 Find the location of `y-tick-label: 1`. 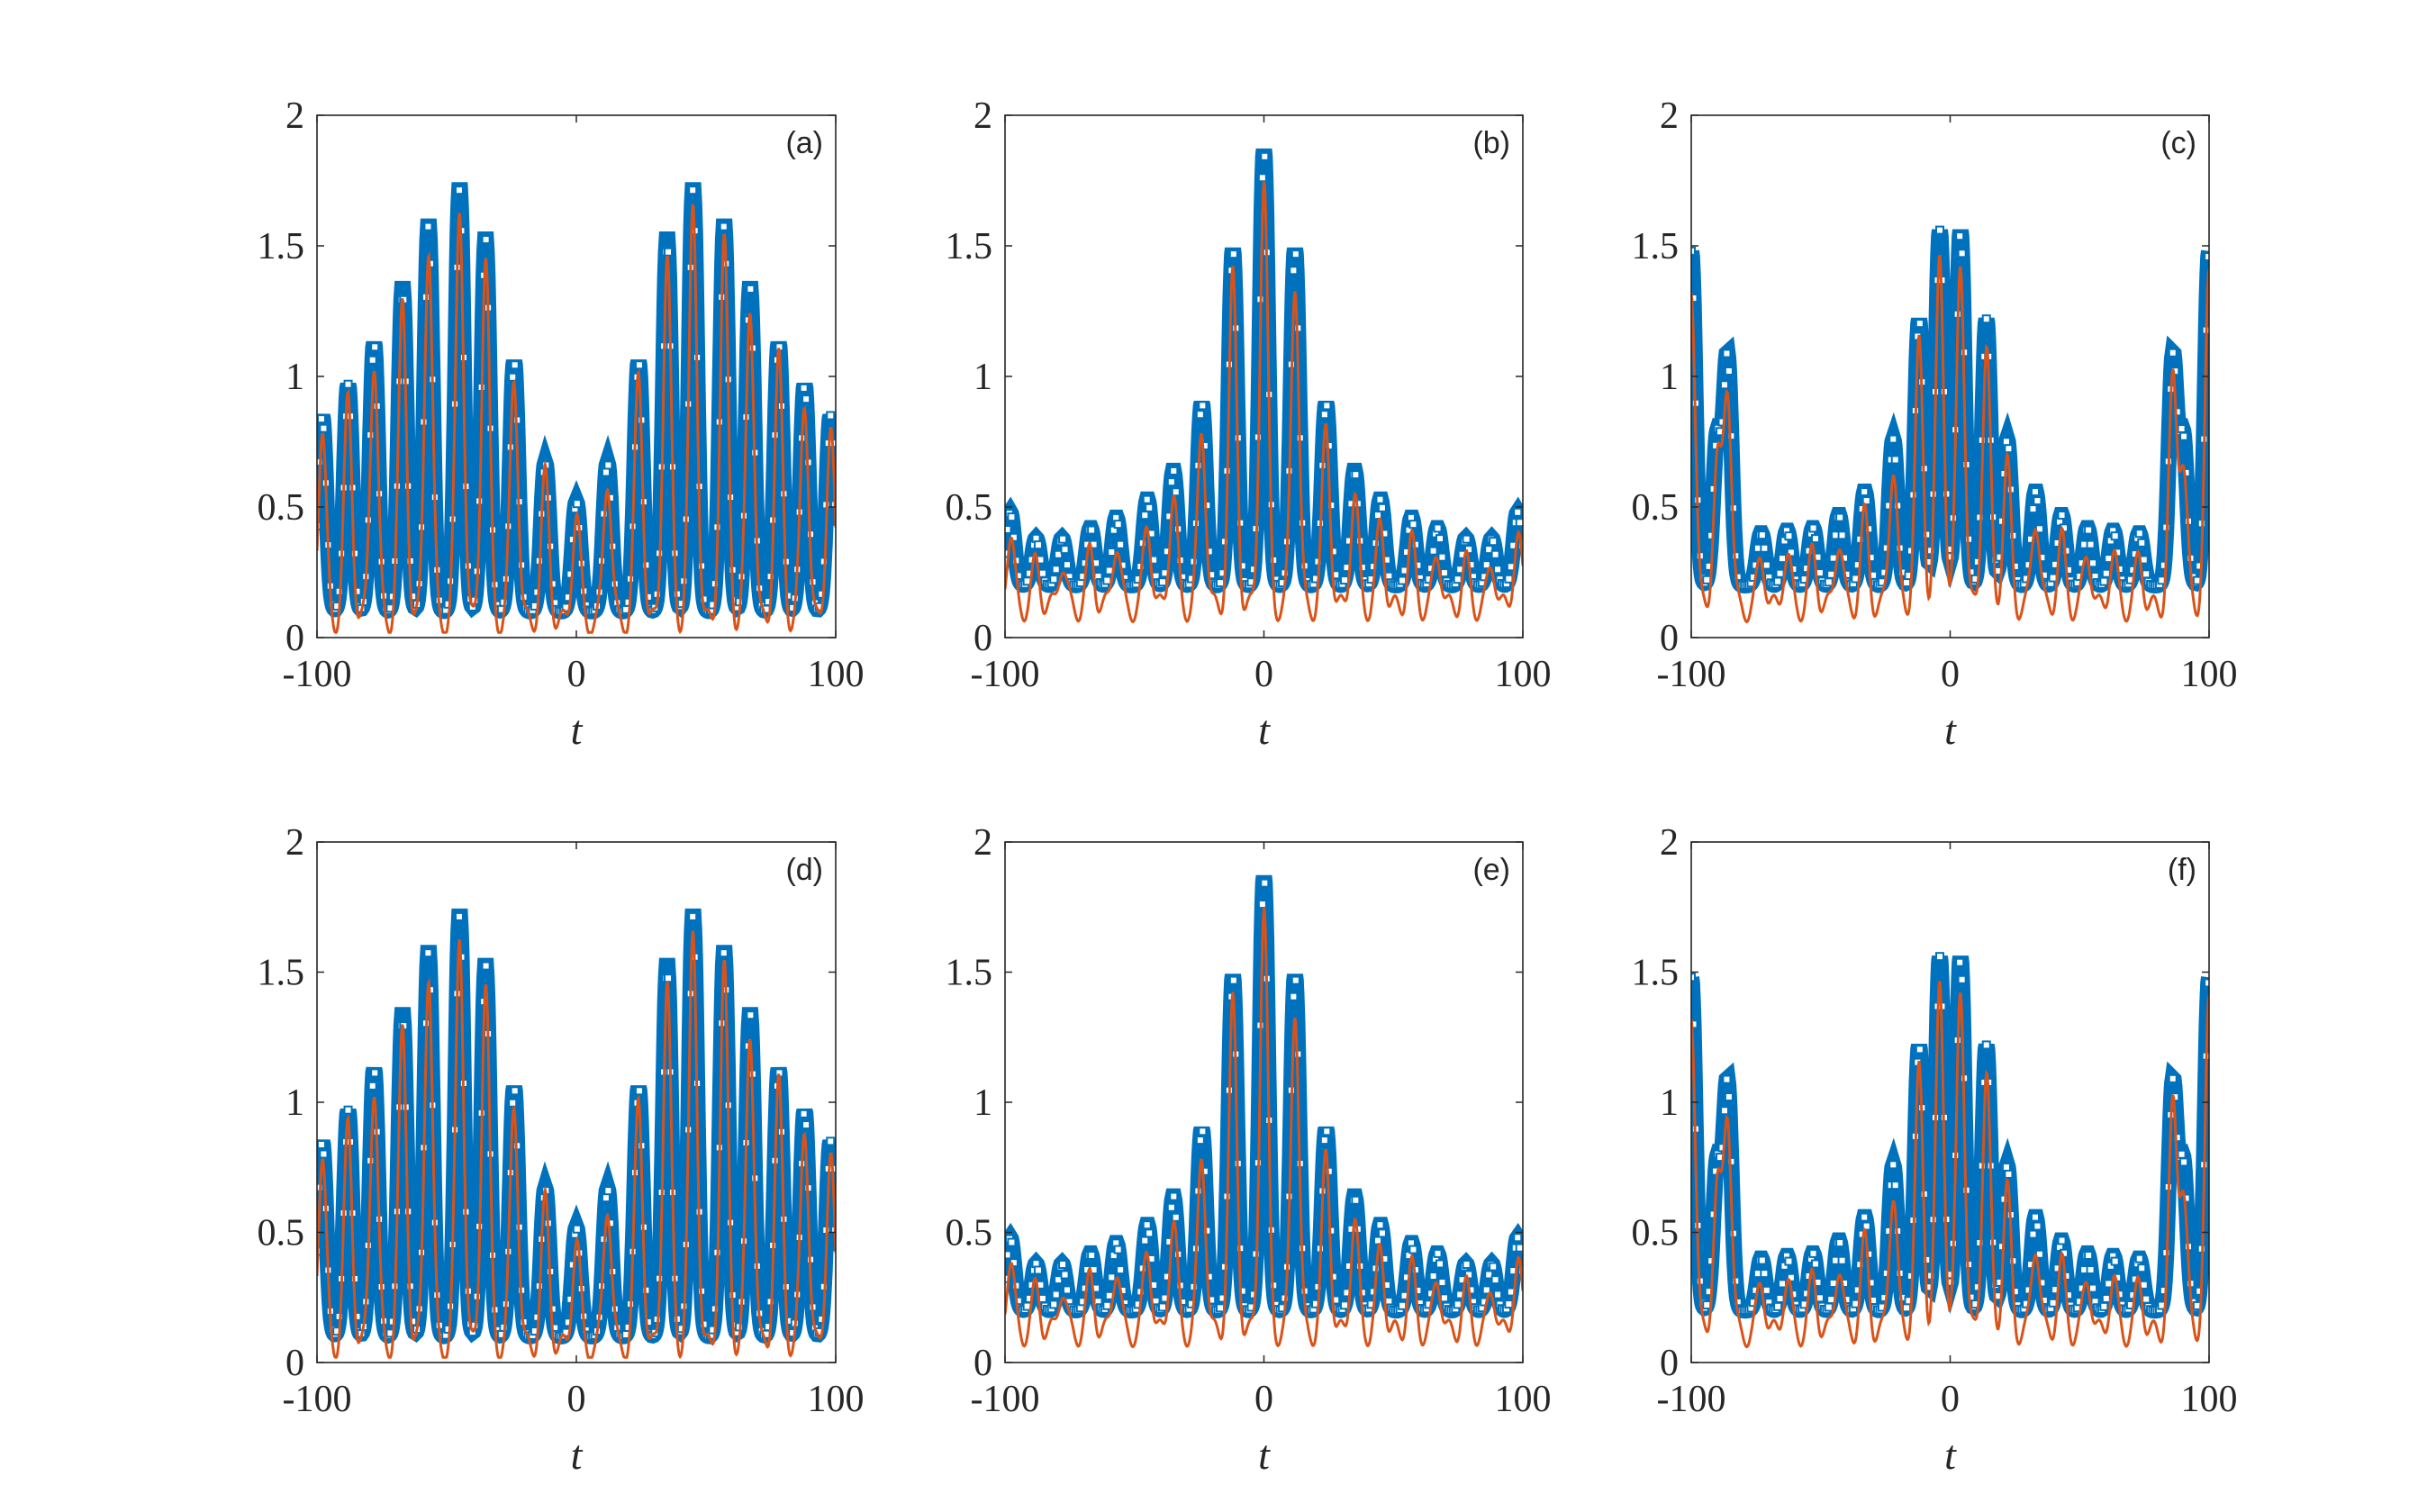

y-tick-label: 1 is located at coordinates (1669, 377).